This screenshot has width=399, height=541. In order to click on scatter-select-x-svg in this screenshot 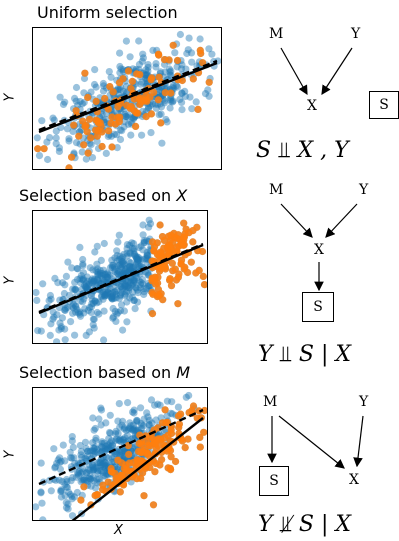, I will do `click(120, 279)`.